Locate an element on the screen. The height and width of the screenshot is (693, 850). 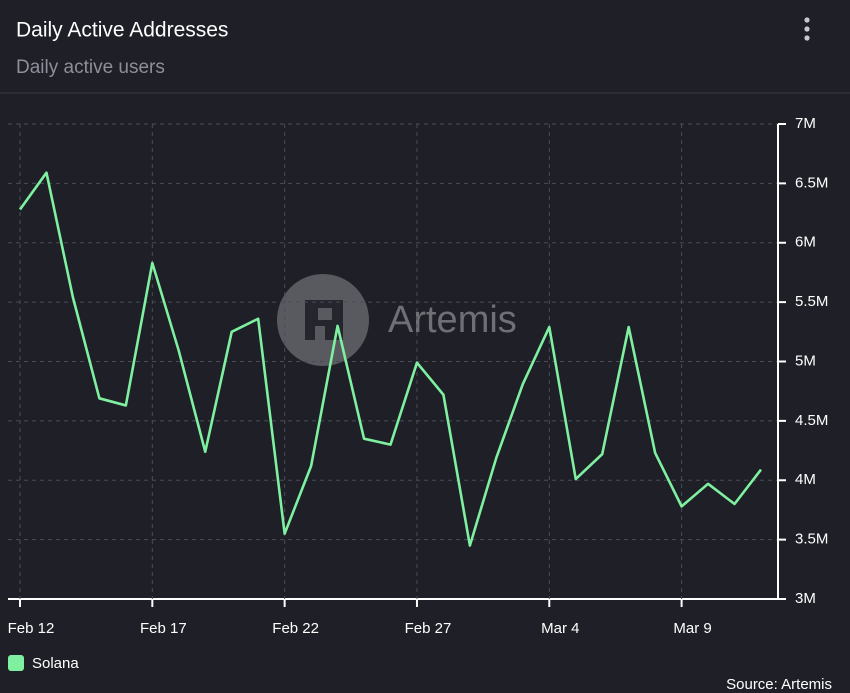
source-note: Source: Artemis is located at coordinates (779, 684).